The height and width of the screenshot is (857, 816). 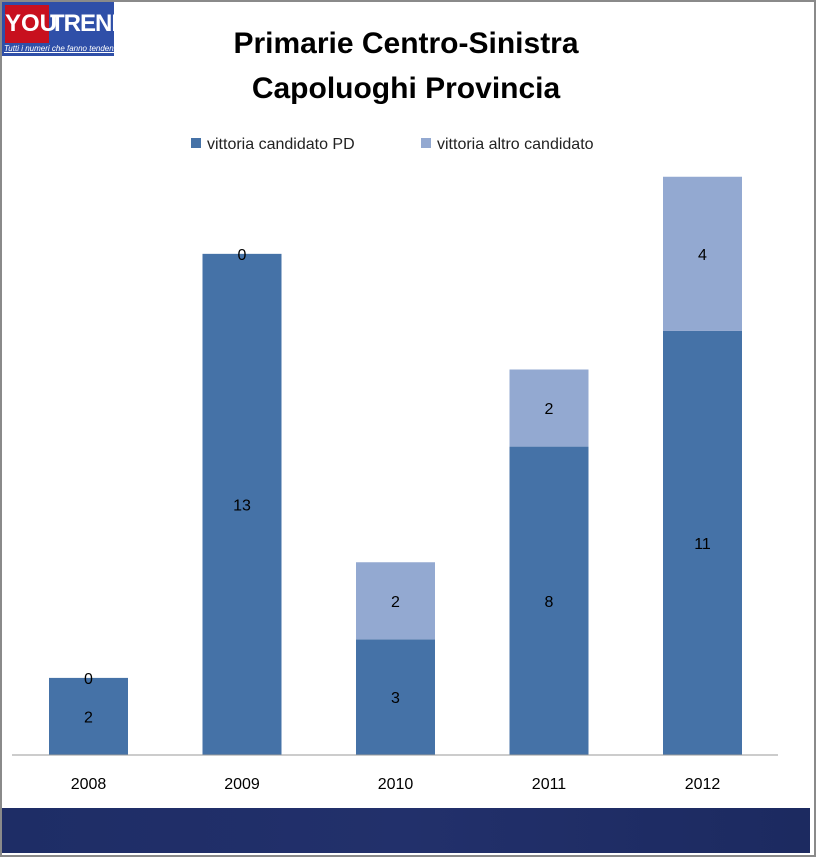 I want to click on bar-2010-series0, so click(x=395, y=697).